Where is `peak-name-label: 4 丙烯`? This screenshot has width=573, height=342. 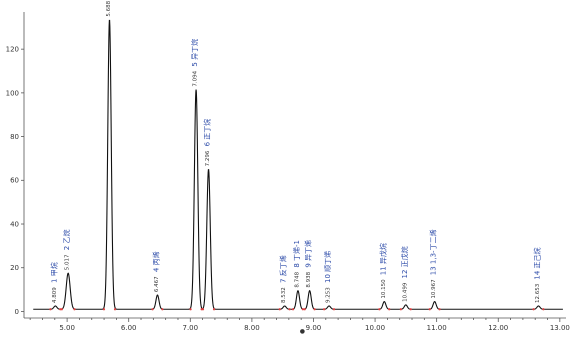
peak-name-label: 4 丙烯 is located at coordinates (155, 261).